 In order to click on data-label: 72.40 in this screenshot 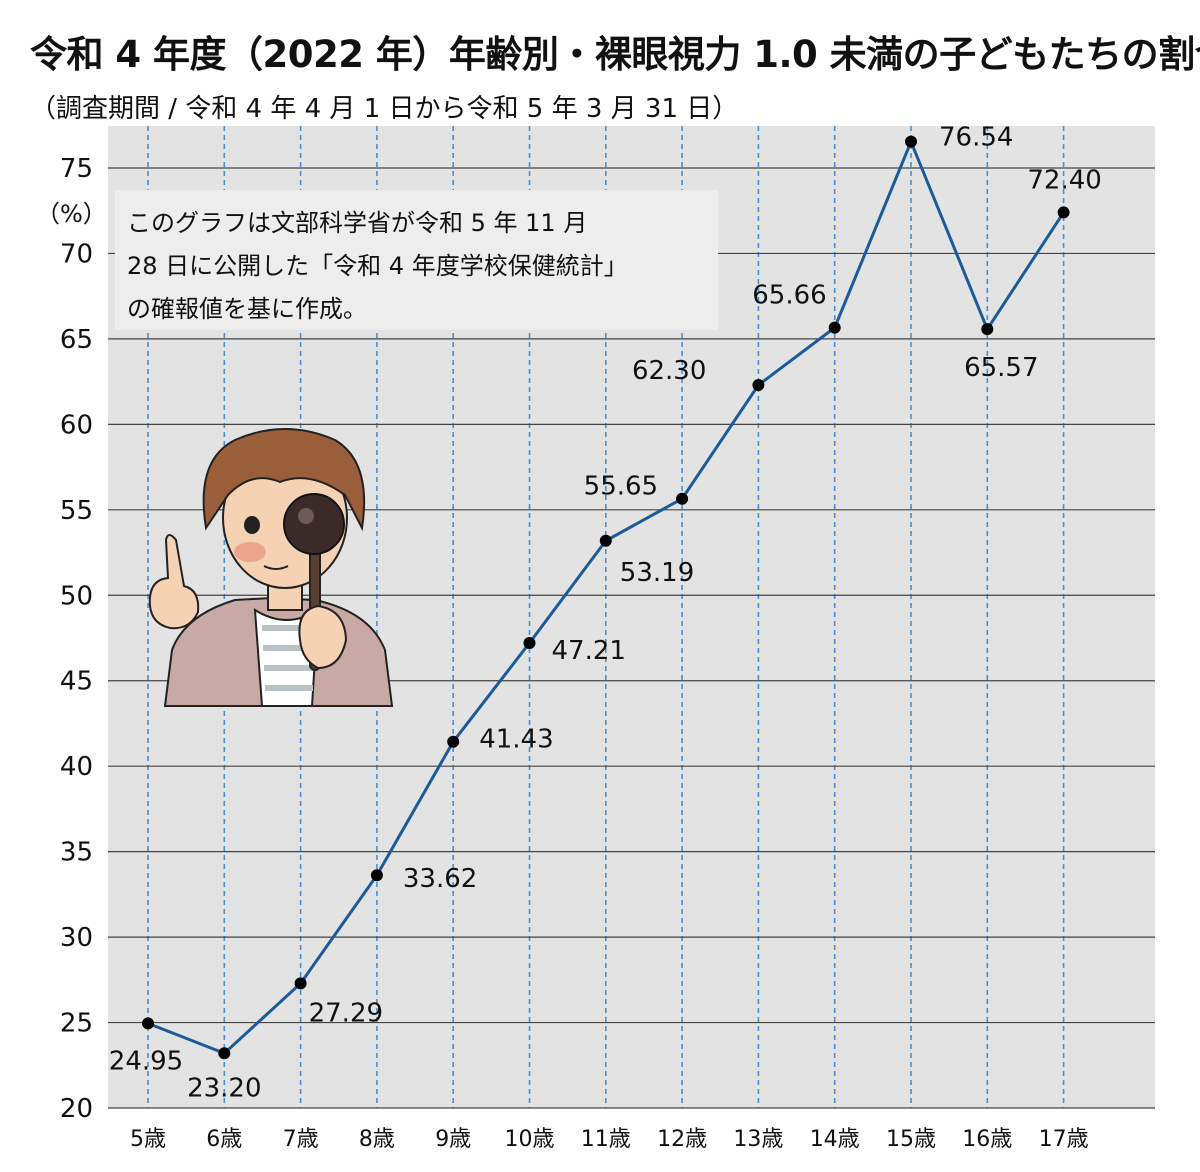, I will do `click(1064, 180)`.